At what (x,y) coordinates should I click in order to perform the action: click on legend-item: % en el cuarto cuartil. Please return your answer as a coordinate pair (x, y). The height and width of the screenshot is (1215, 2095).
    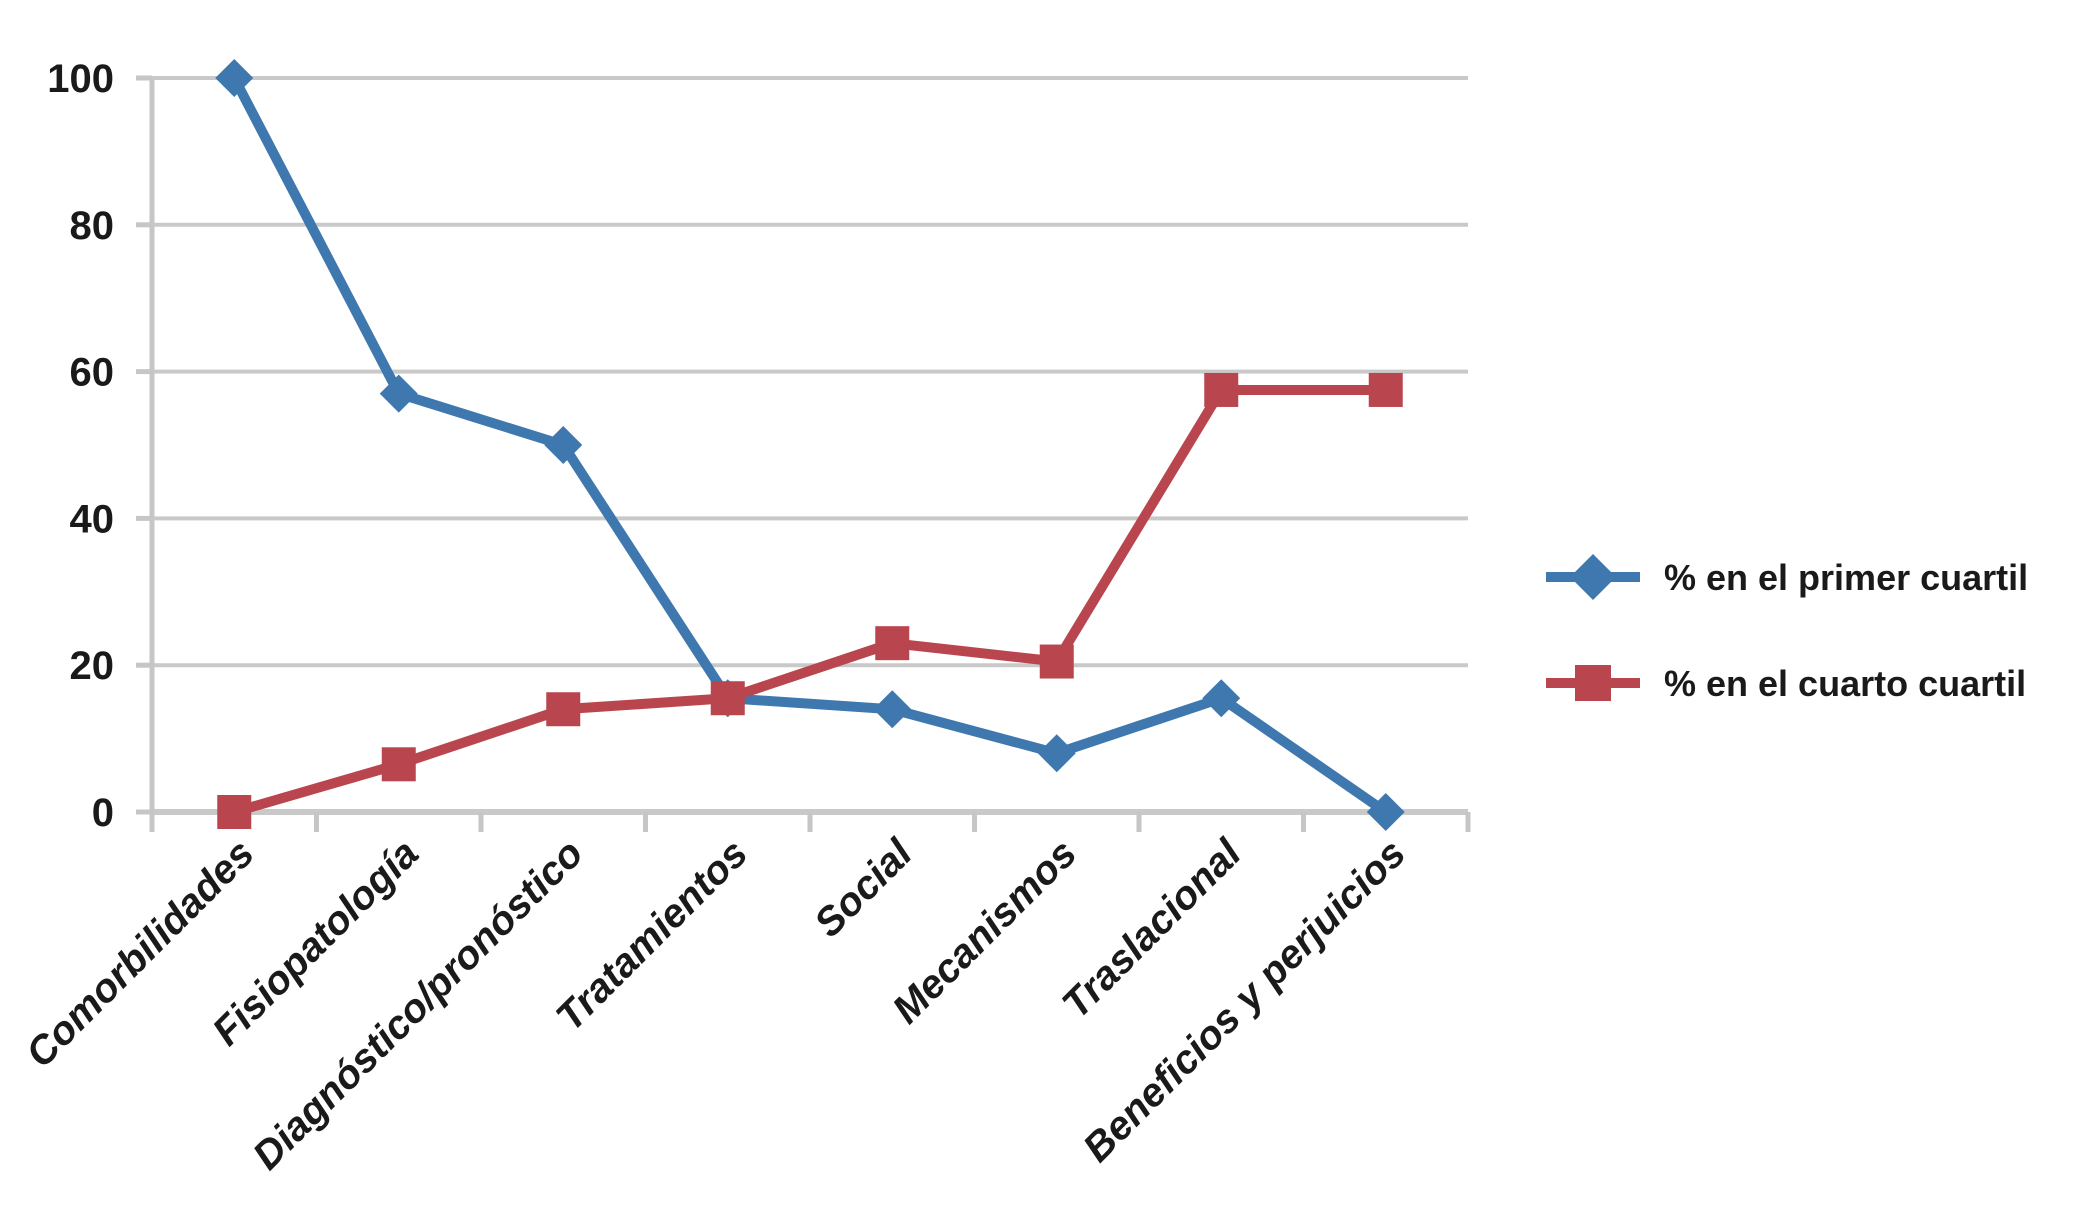
    Looking at the image, I should click on (1786, 683).